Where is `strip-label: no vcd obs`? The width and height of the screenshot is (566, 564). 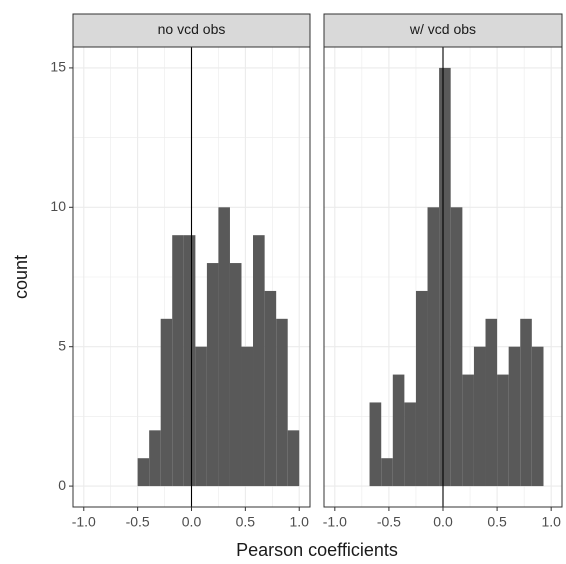 strip-label: no vcd obs is located at coordinates (192, 29).